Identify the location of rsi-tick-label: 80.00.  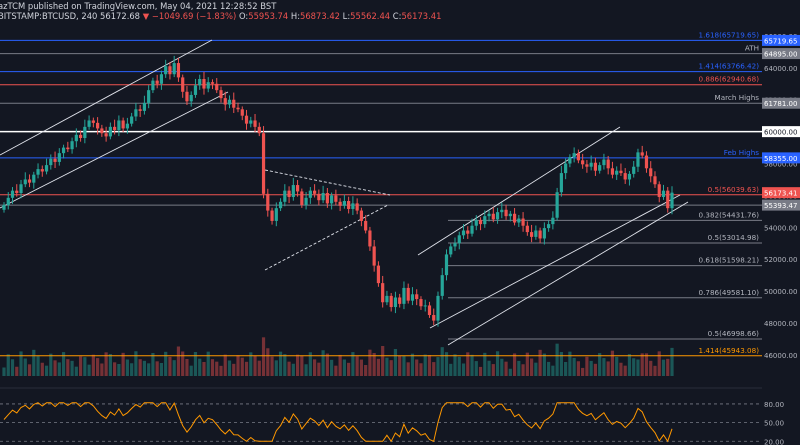
(774, 405).